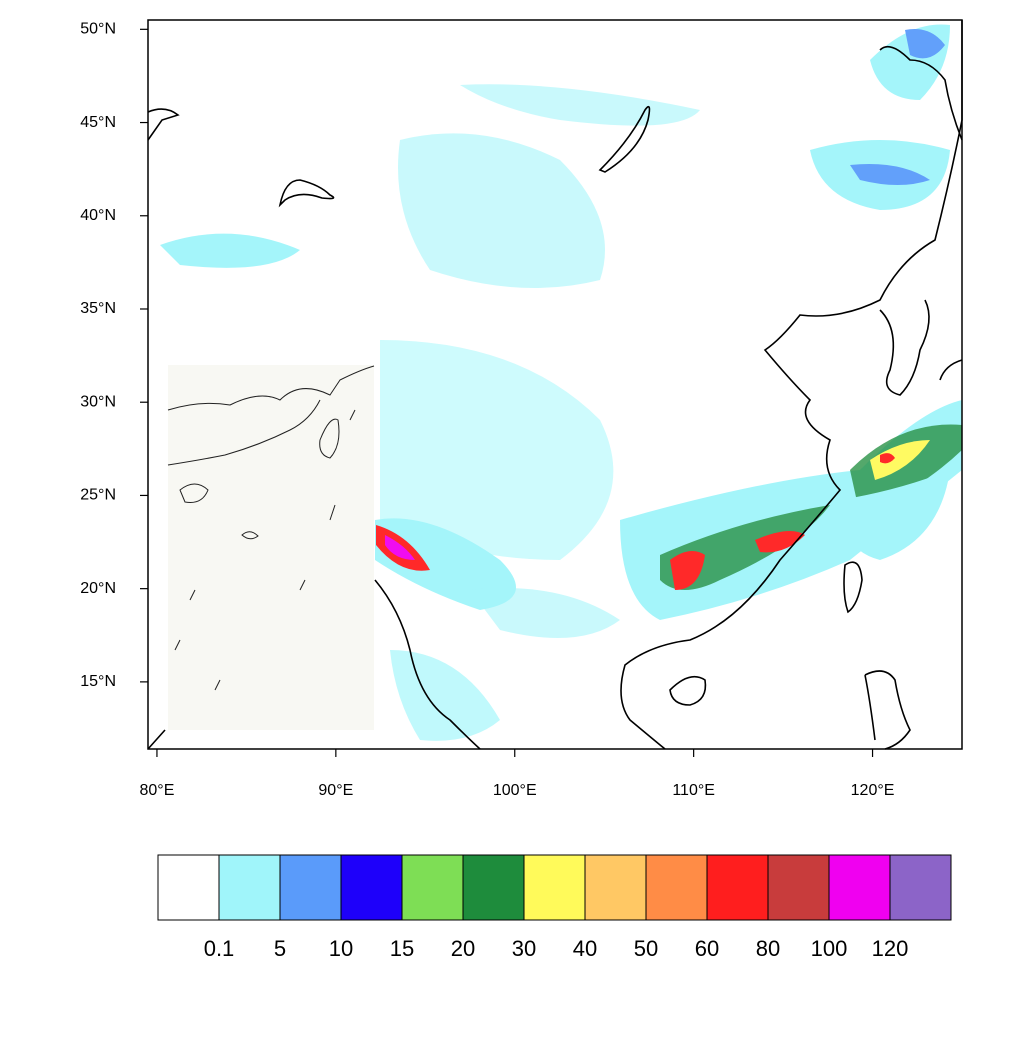 The width and height of the screenshot is (1036, 1037). I want to click on colorbar-label: 0.1, so click(219, 948).